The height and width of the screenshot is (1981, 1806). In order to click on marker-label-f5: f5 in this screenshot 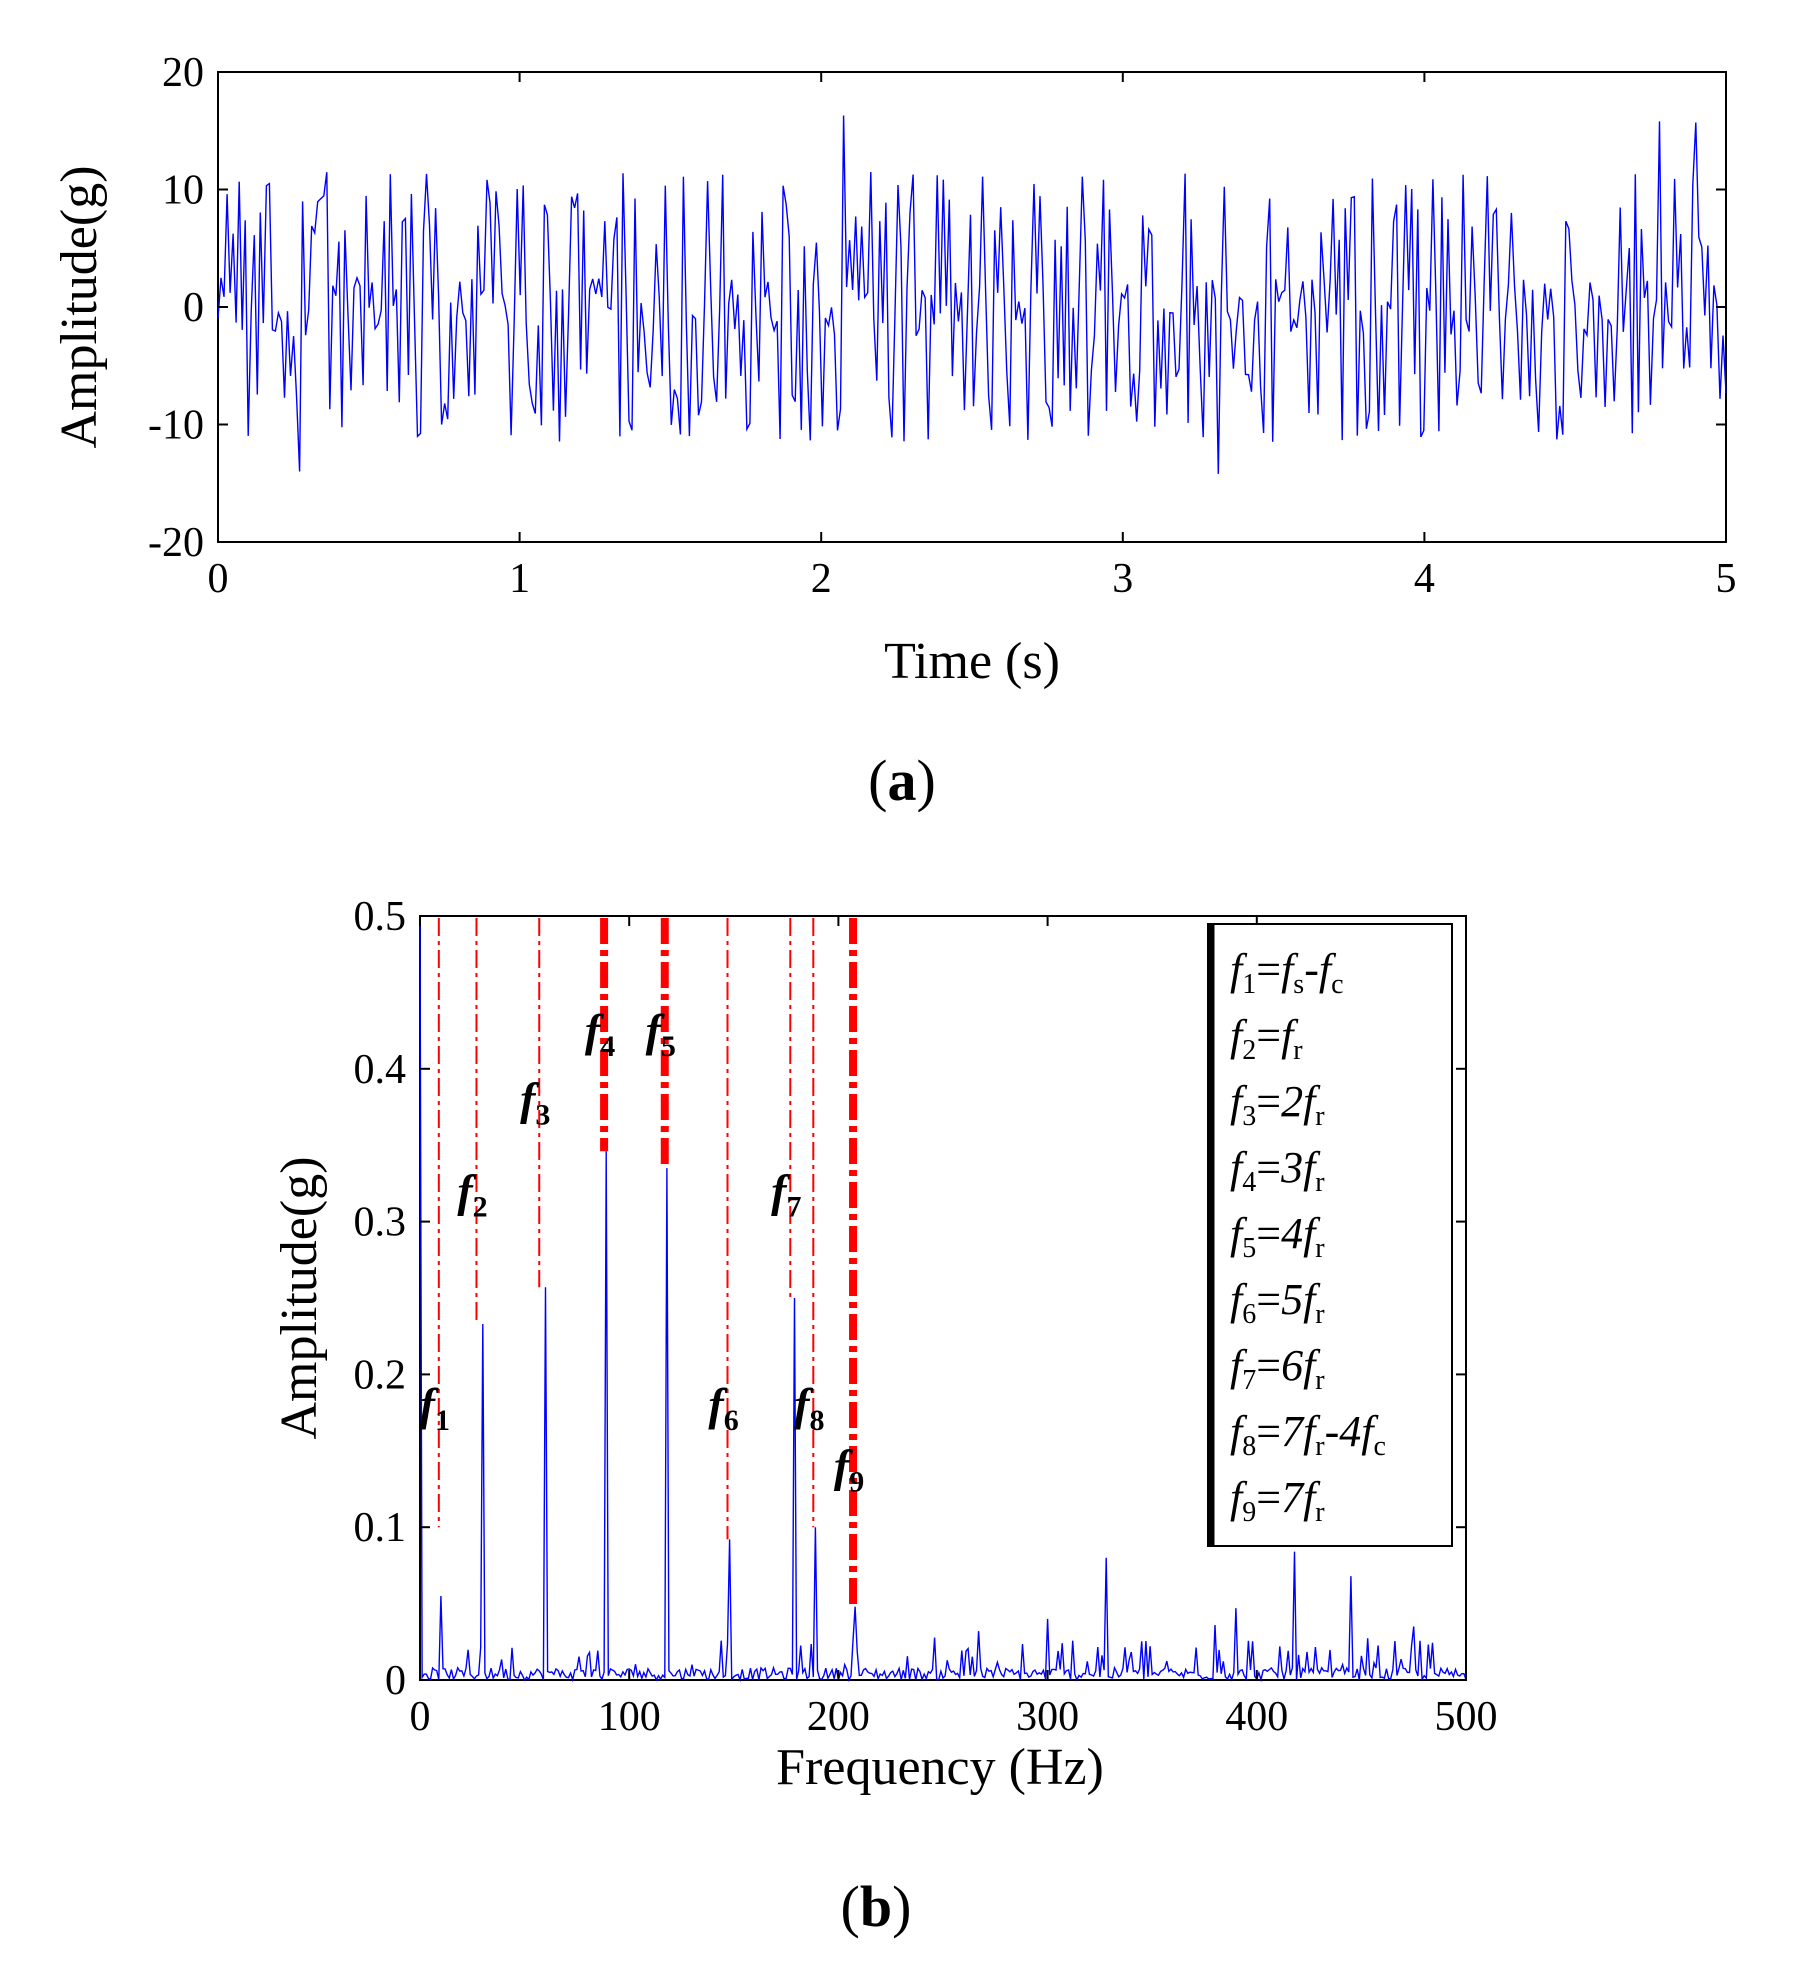, I will do `click(661, 1034)`.